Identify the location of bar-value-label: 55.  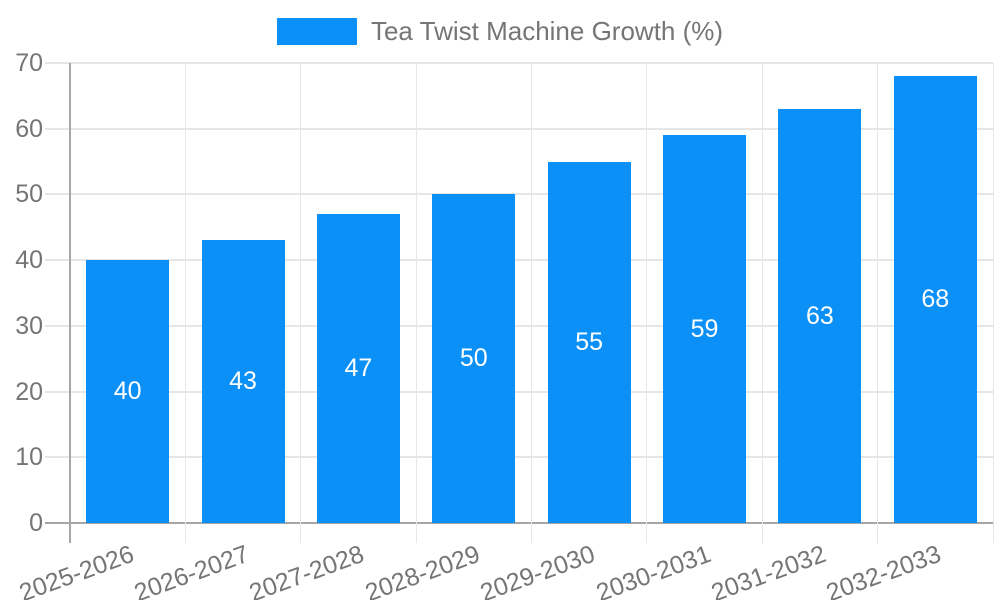
(589, 341).